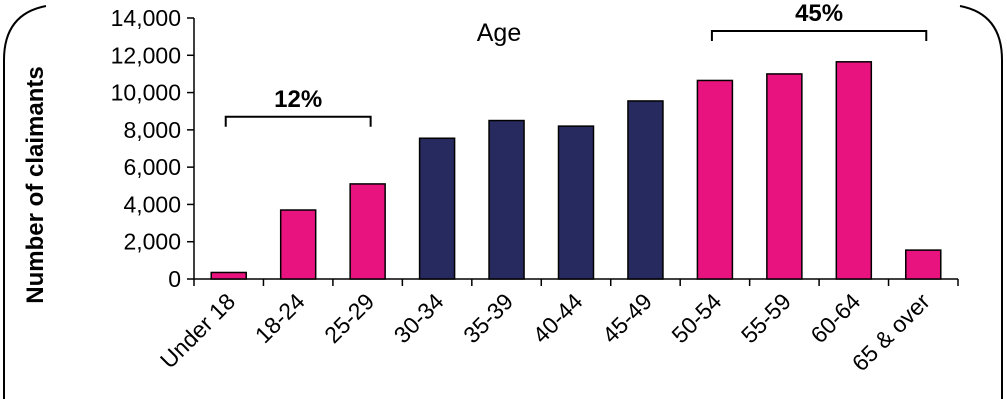 This screenshot has height=399, width=1007. Describe the element at coordinates (152, 204) in the screenshot. I see `y-tick-label: 4,000` at that location.